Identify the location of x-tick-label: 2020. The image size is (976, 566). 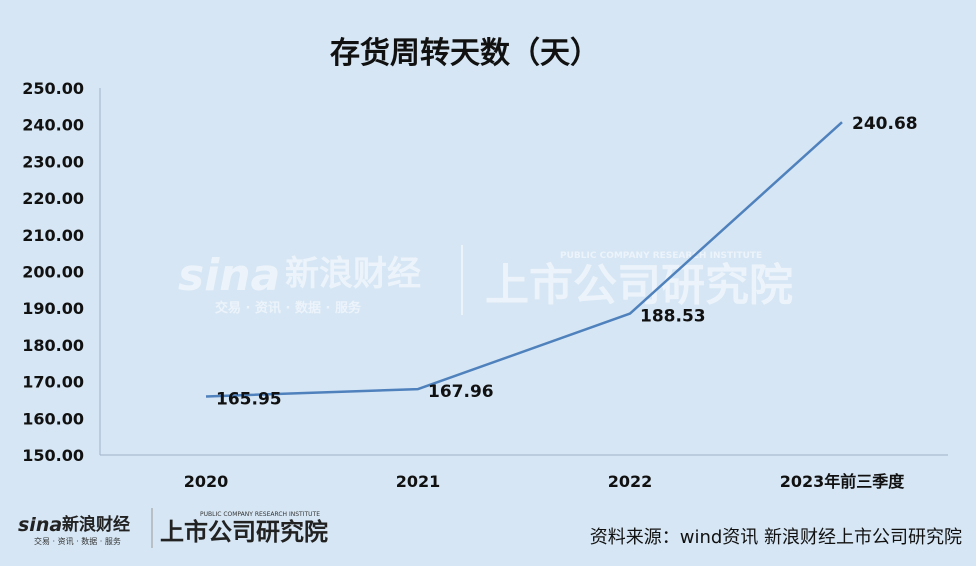
(206, 481).